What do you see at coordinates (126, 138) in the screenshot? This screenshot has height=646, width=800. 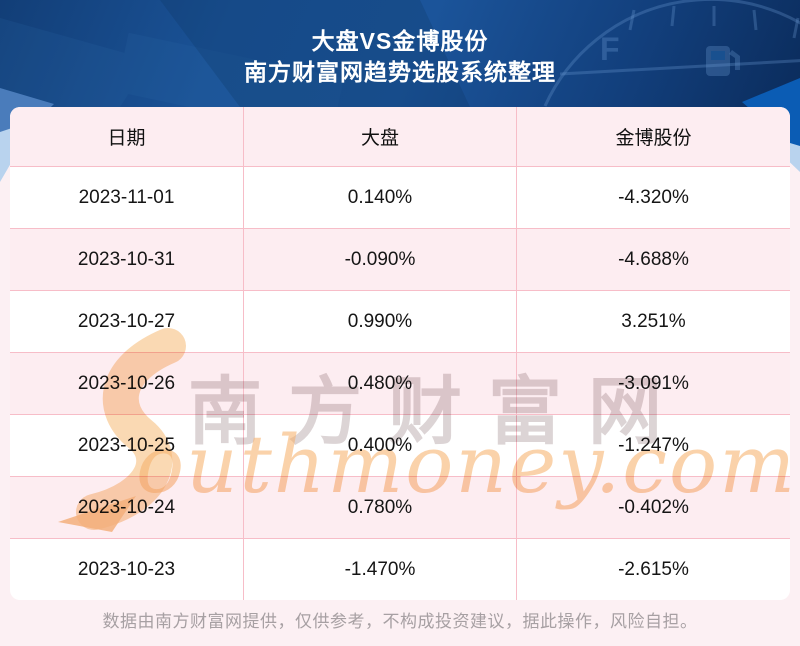 I see `column-header-date: 日期` at bounding box center [126, 138].